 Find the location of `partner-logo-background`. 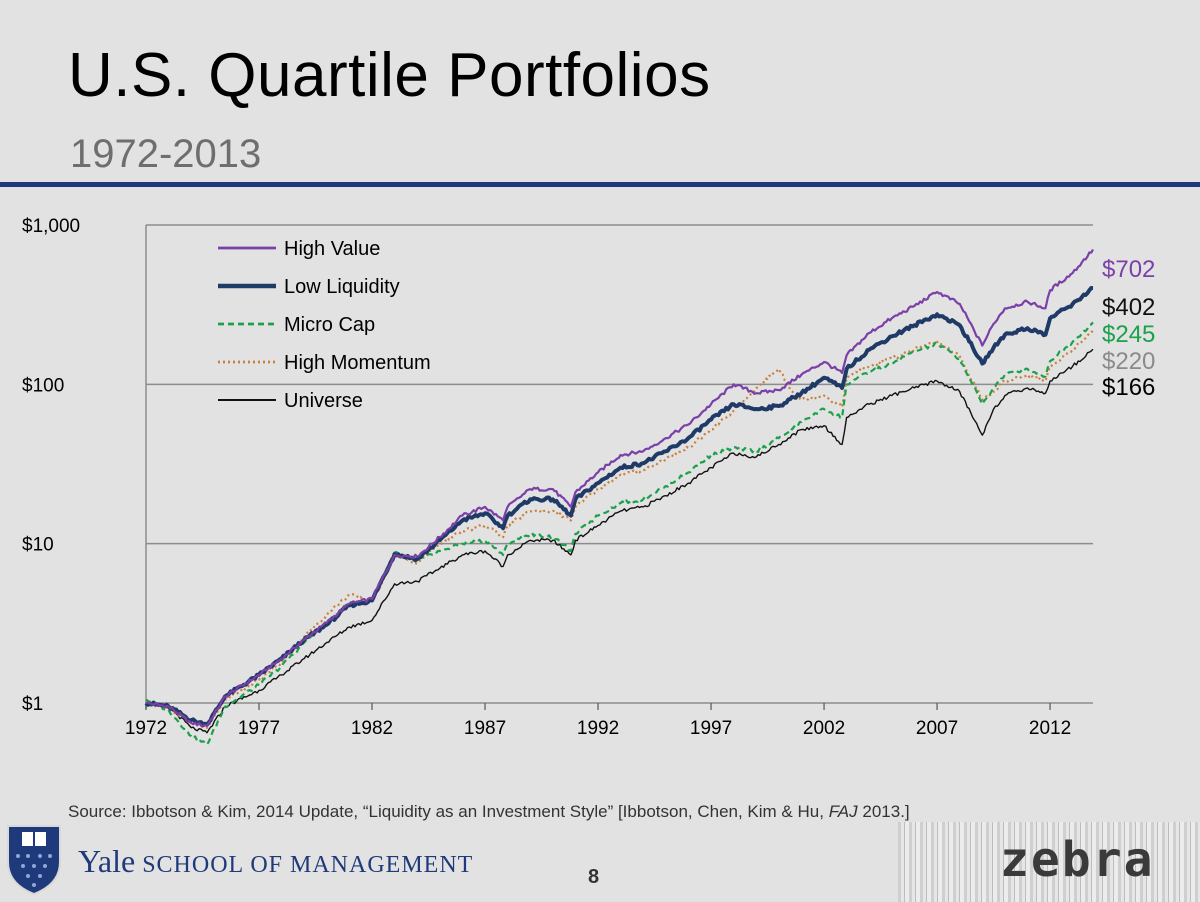

partner-logo-background is located at coordinates (1049, 862).